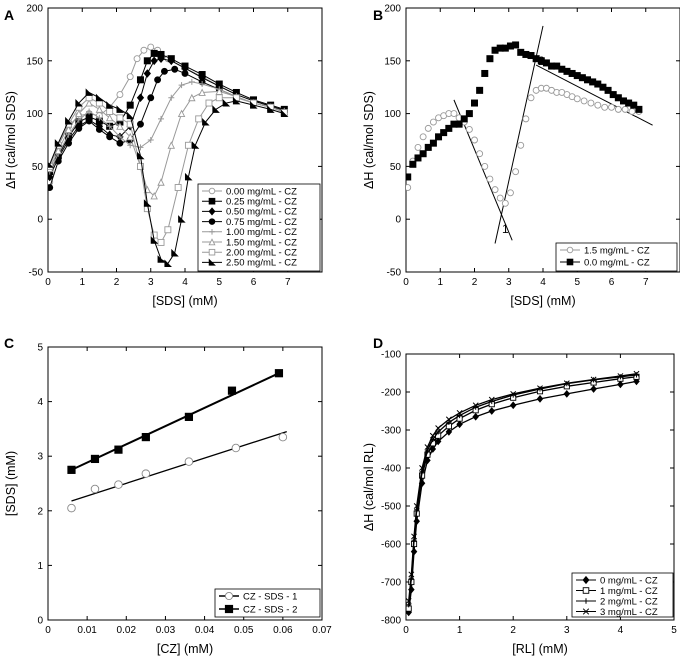 The image size is (680, 666). I want to click on legend-entry: 1.50 mg/mL - CZ, so click(261, 242).